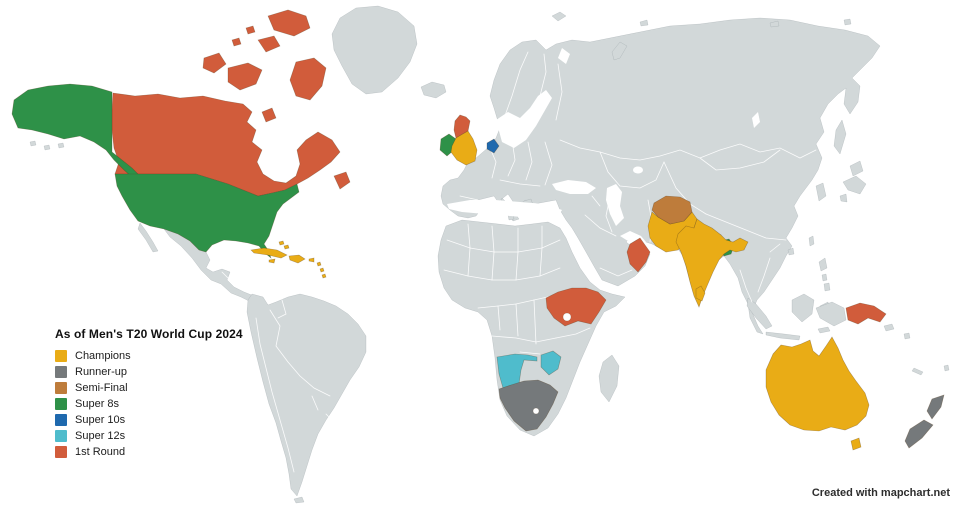  What do you see at coordinates (638, 255) in the screenshot?
I see `country-oman` at bounding box center [638, 255].